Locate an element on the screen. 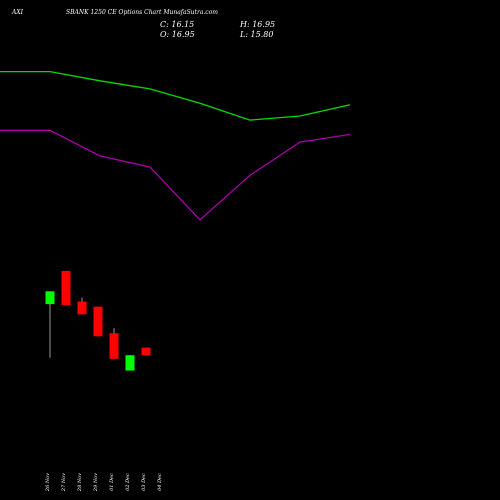 This screenshot has height=500, width=500. close-value: C: 16.15 is located at coordinates (177, 24).